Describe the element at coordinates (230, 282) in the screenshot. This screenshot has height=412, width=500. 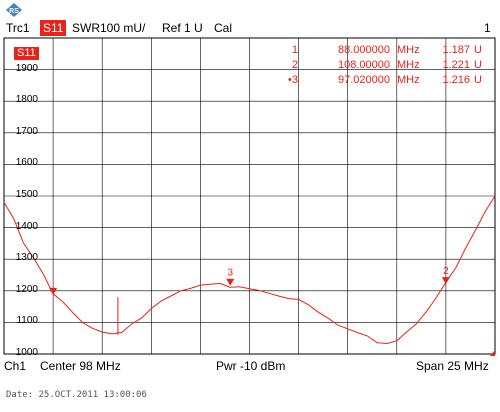
I see `marker-3-triangle` at that location.